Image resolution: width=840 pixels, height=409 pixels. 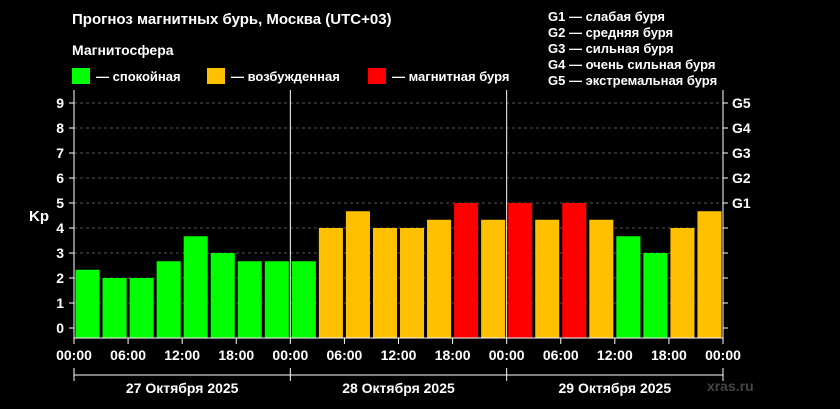 I want to click on legend-label-unsettled: — возбужденная, so click(x=285, y=76).